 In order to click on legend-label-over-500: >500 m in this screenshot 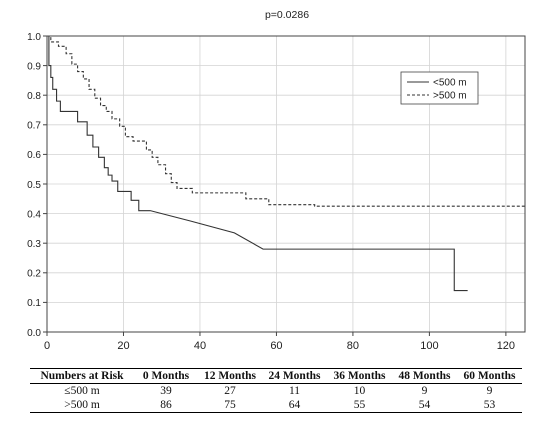, I will do `click(450, 96)`.